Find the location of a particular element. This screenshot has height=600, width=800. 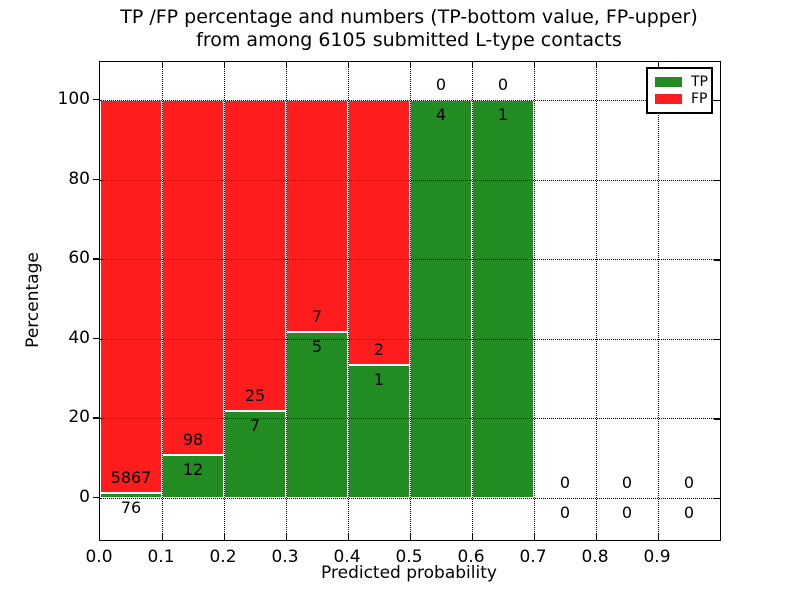

legend-label-tp: TP is located at coordinates (699, 81).